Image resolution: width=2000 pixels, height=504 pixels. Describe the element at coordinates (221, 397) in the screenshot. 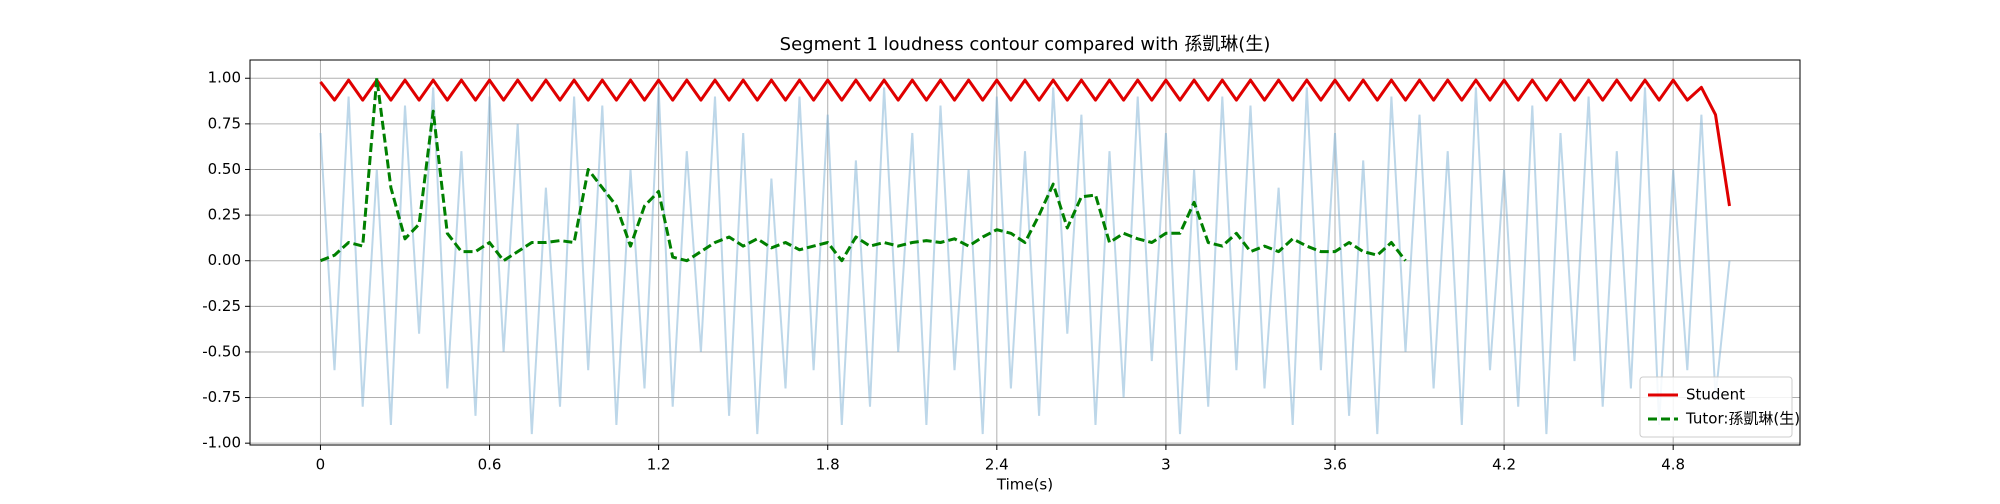

I see `y-tick-label: -0.75` at that location.